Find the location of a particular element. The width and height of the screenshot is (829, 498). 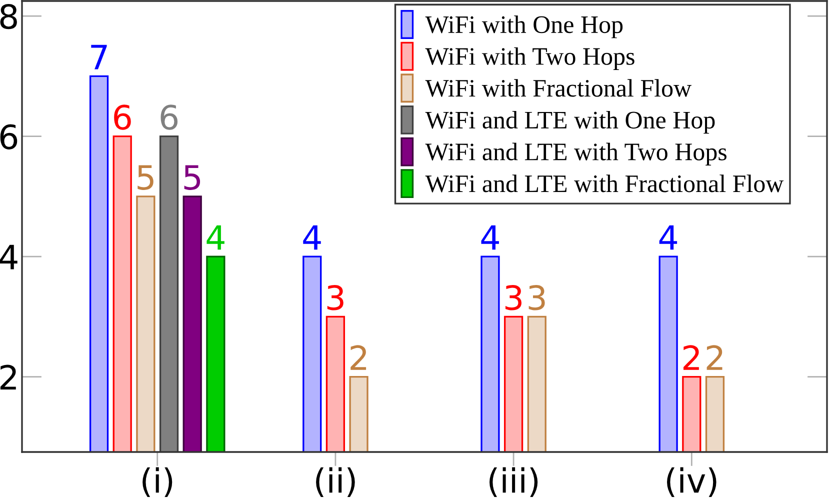

legend-label: WiFi and LTE with Two Hops is located at coordinates (575, 154).